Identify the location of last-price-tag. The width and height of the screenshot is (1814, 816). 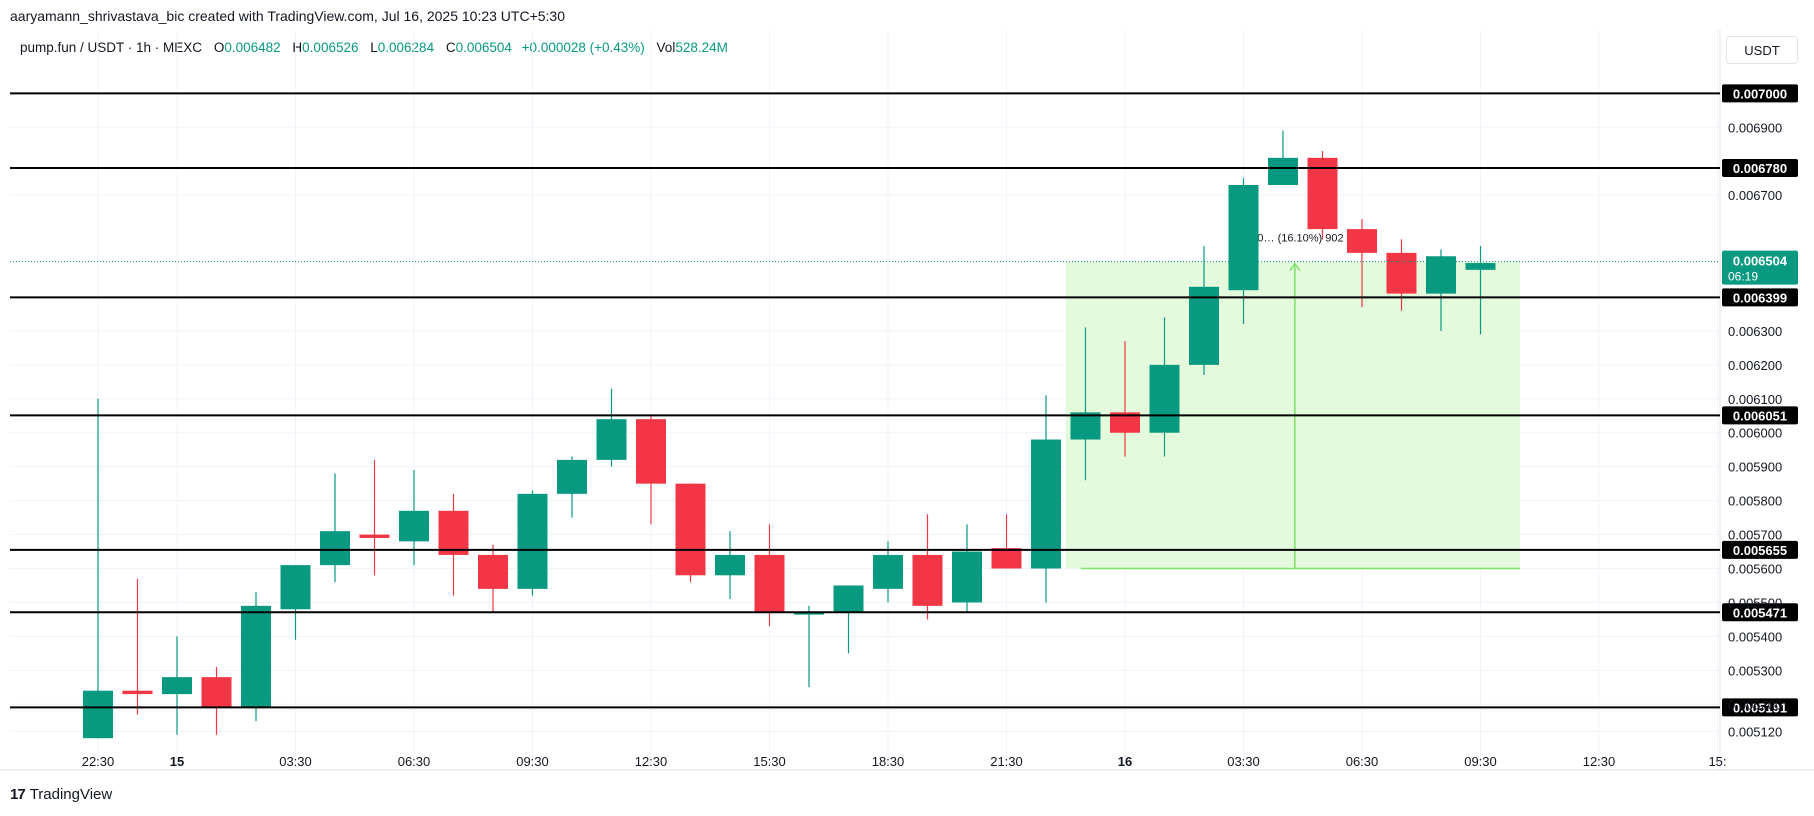
(1760, 267).